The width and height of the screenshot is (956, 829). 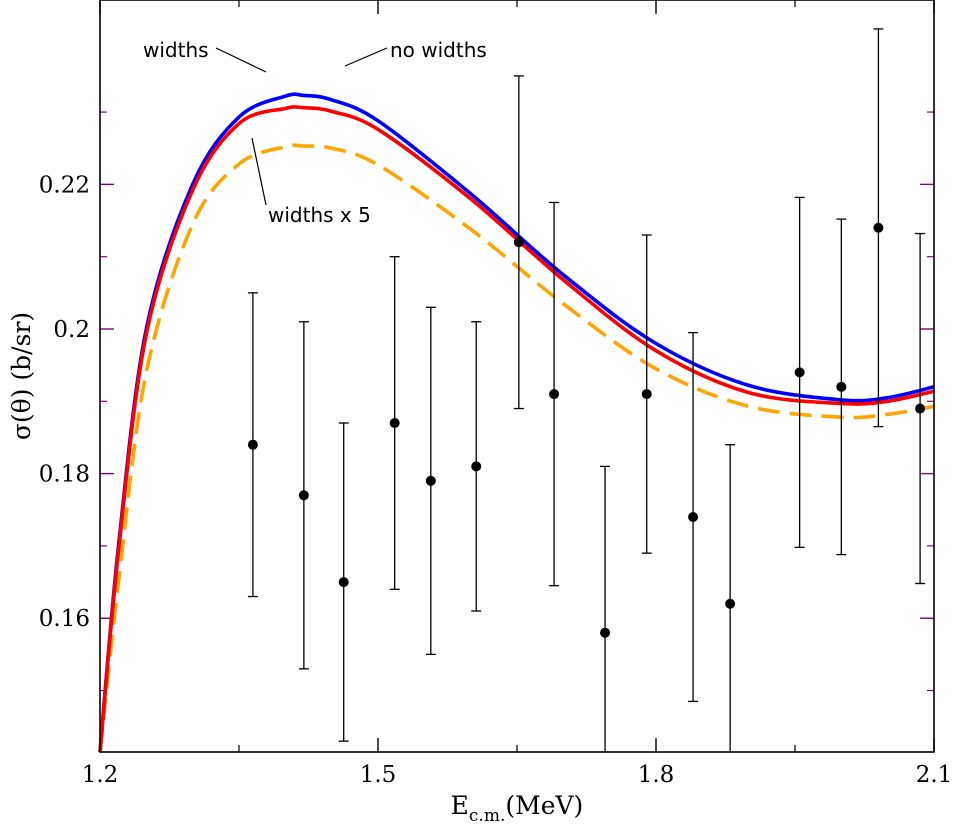 I want to click on x-tick-label: 2.1, so click(x=934, y=775).